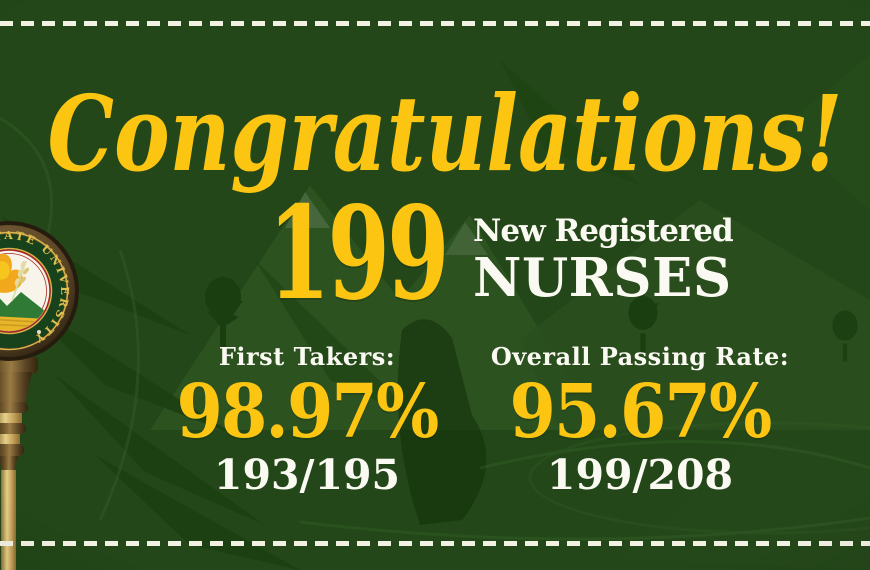 The height and width of the screenshot is (570, 870). What do you see at coordinates (307, 475) in the screenshot?
I see `stat-fraction: 193/195` at bounding box center [307, 475].